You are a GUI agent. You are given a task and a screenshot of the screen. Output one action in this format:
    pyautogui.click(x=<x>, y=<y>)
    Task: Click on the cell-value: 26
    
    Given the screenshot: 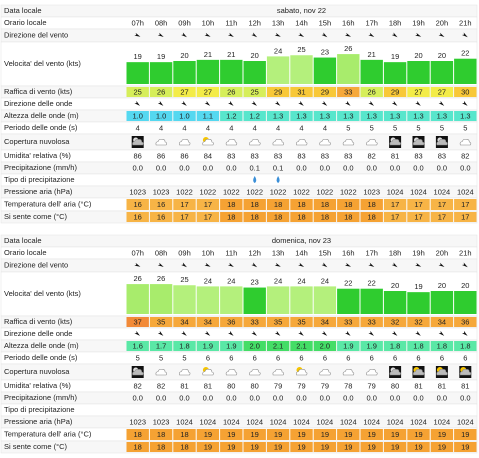 What is the action you would take?
    pyautogui.click(x=161, y=91)
    